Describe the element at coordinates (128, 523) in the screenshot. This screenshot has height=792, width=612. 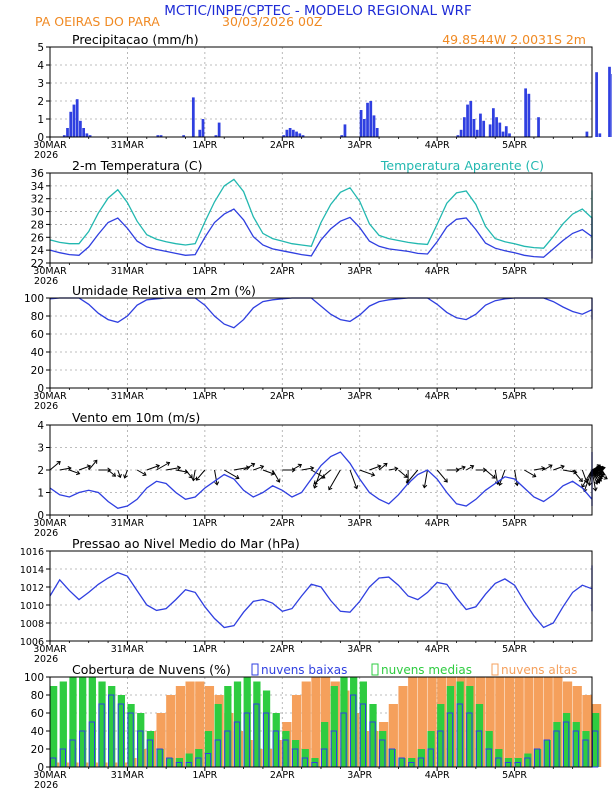
I see `x-tick-label: 31MAR` at that location.